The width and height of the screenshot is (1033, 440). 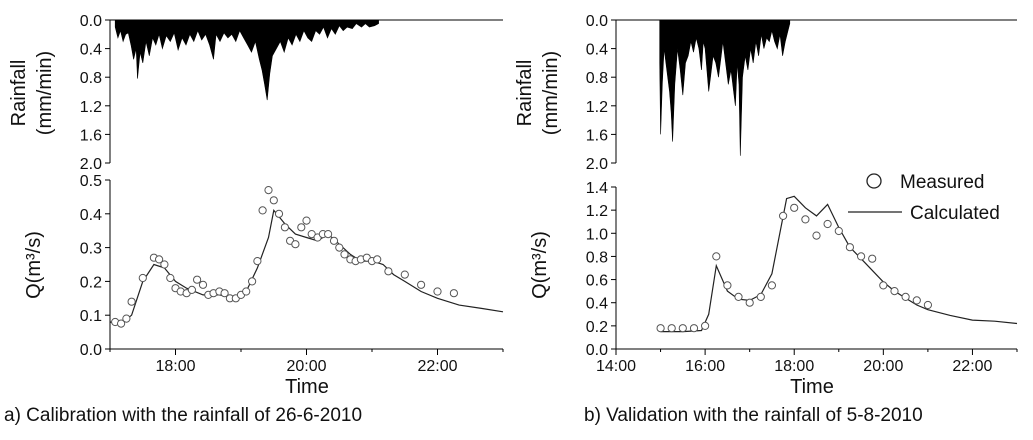 What do you see at coordinates (597, 257) in the screenshot?
I see `flow-ytick-label: 0.8` at bounding box center [597, 257].